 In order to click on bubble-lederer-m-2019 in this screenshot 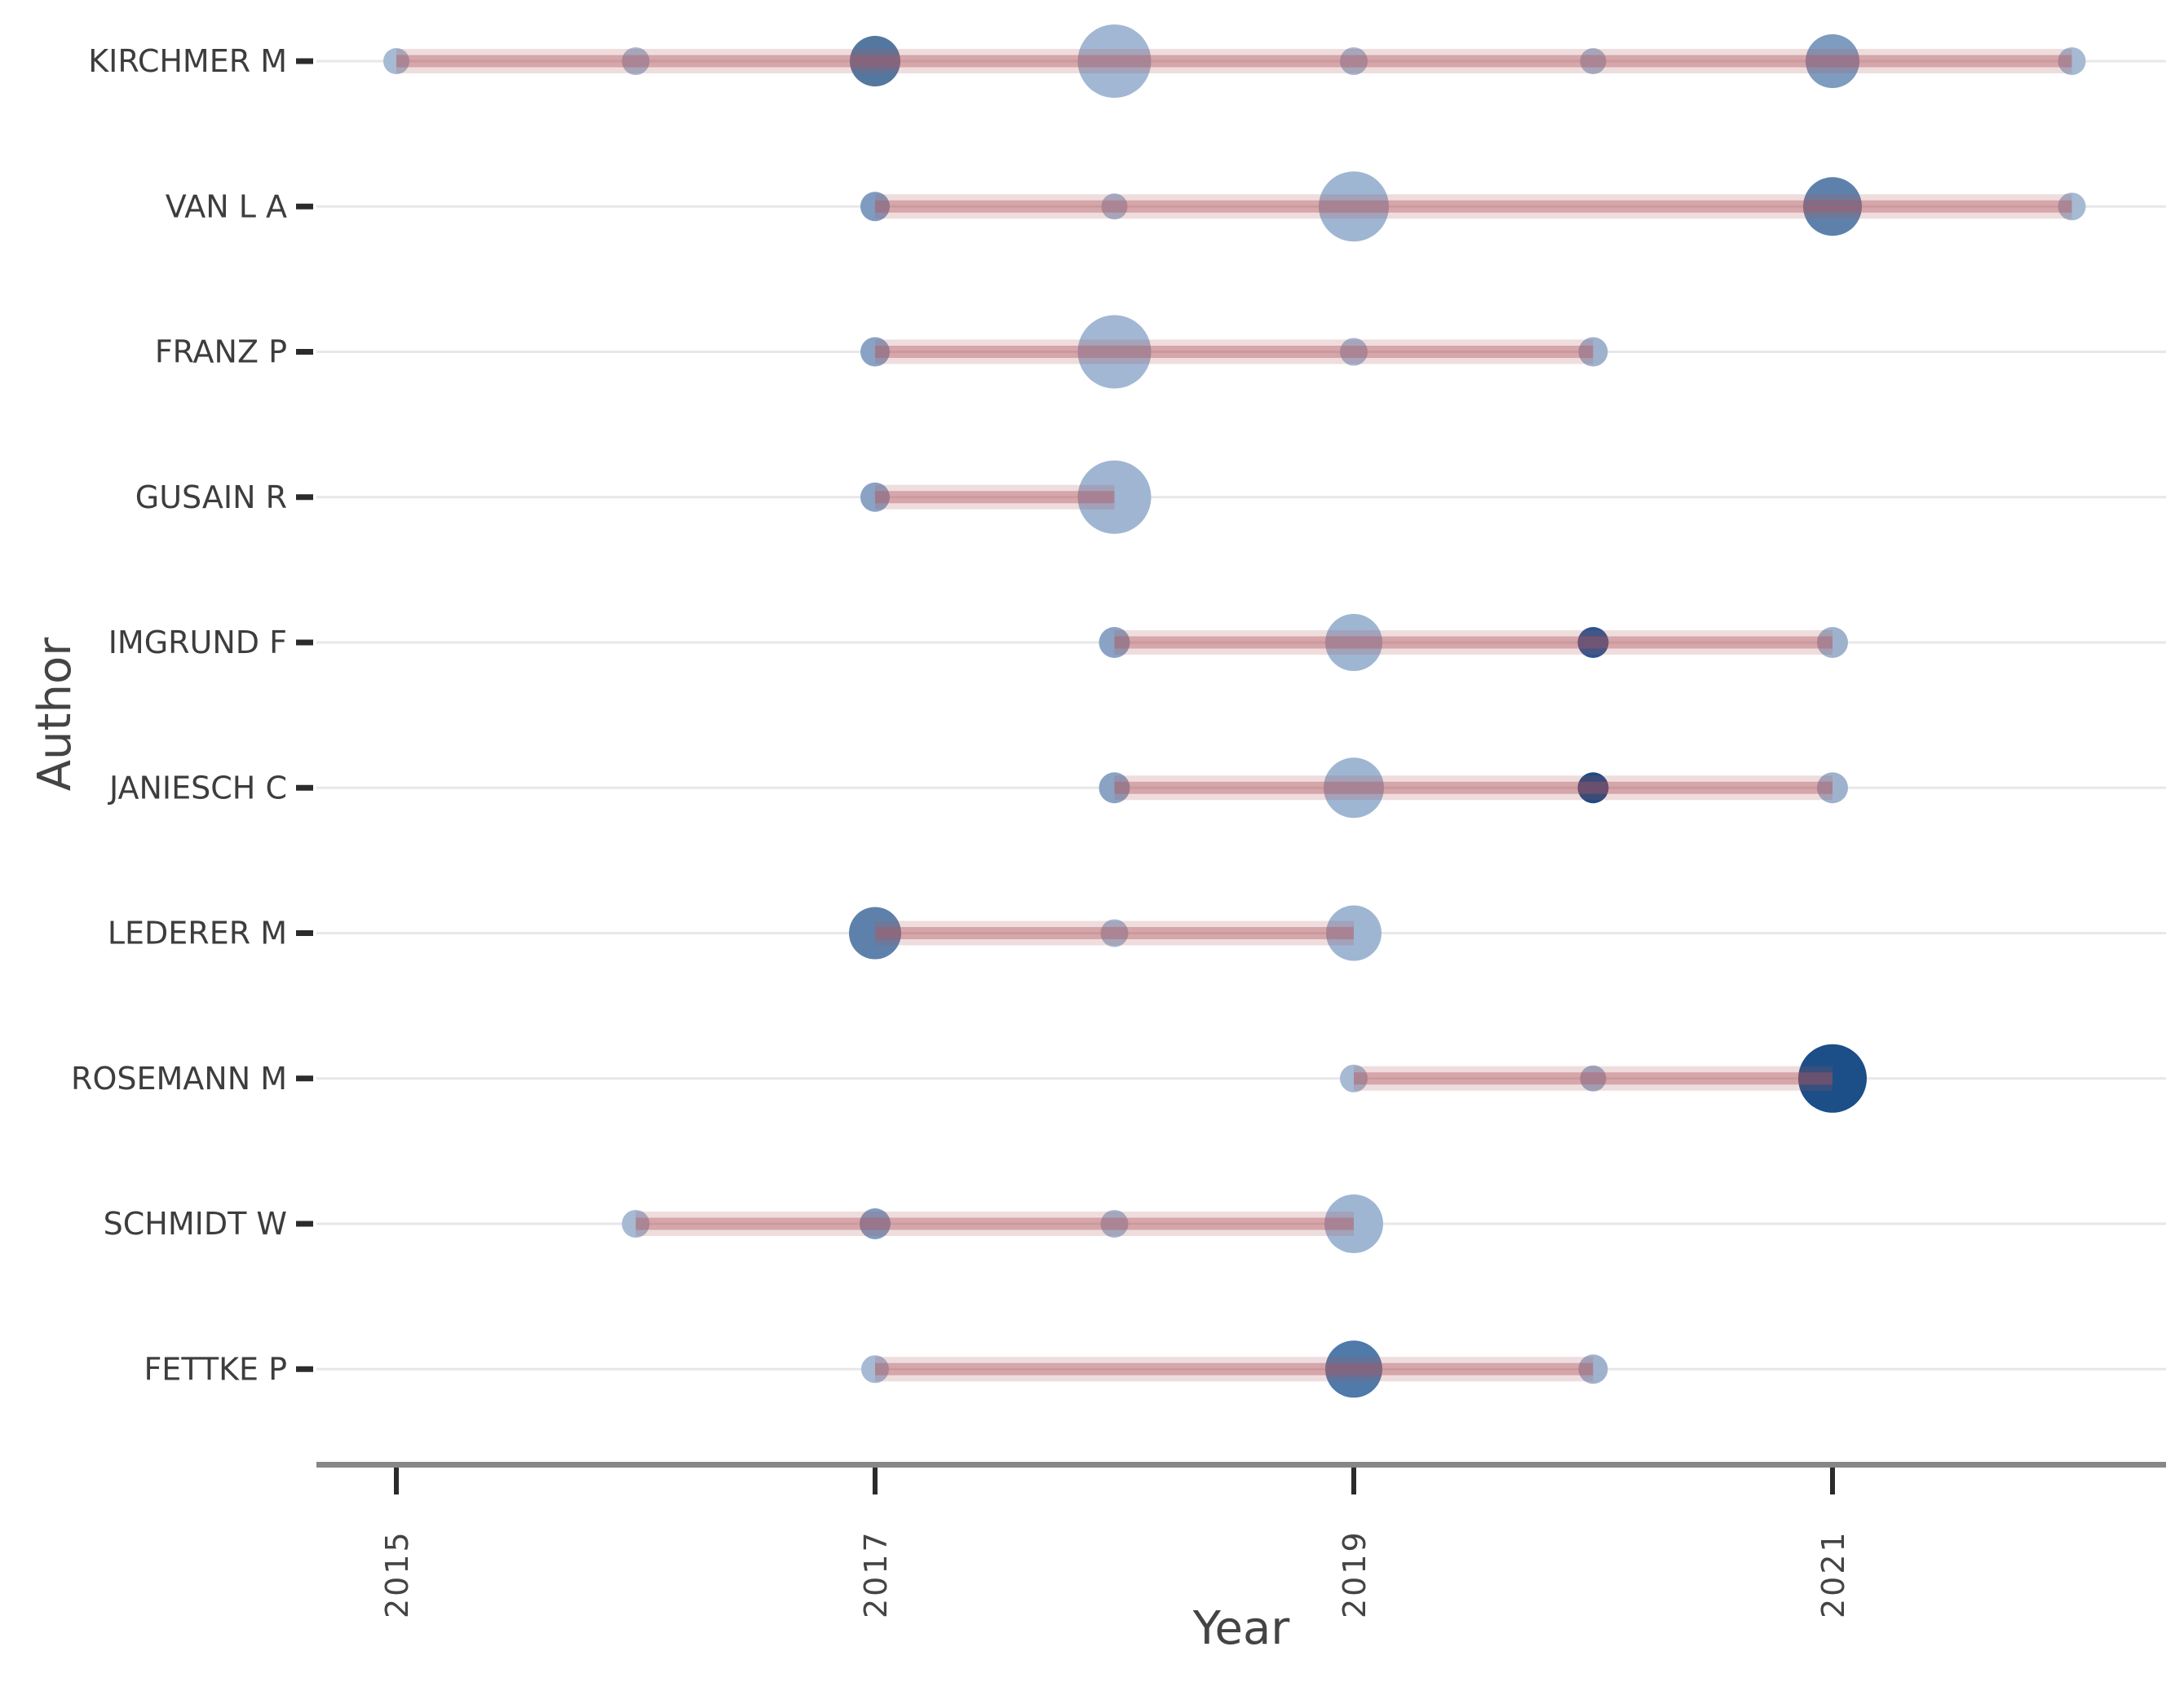, I will do `click(1354, 933)`.